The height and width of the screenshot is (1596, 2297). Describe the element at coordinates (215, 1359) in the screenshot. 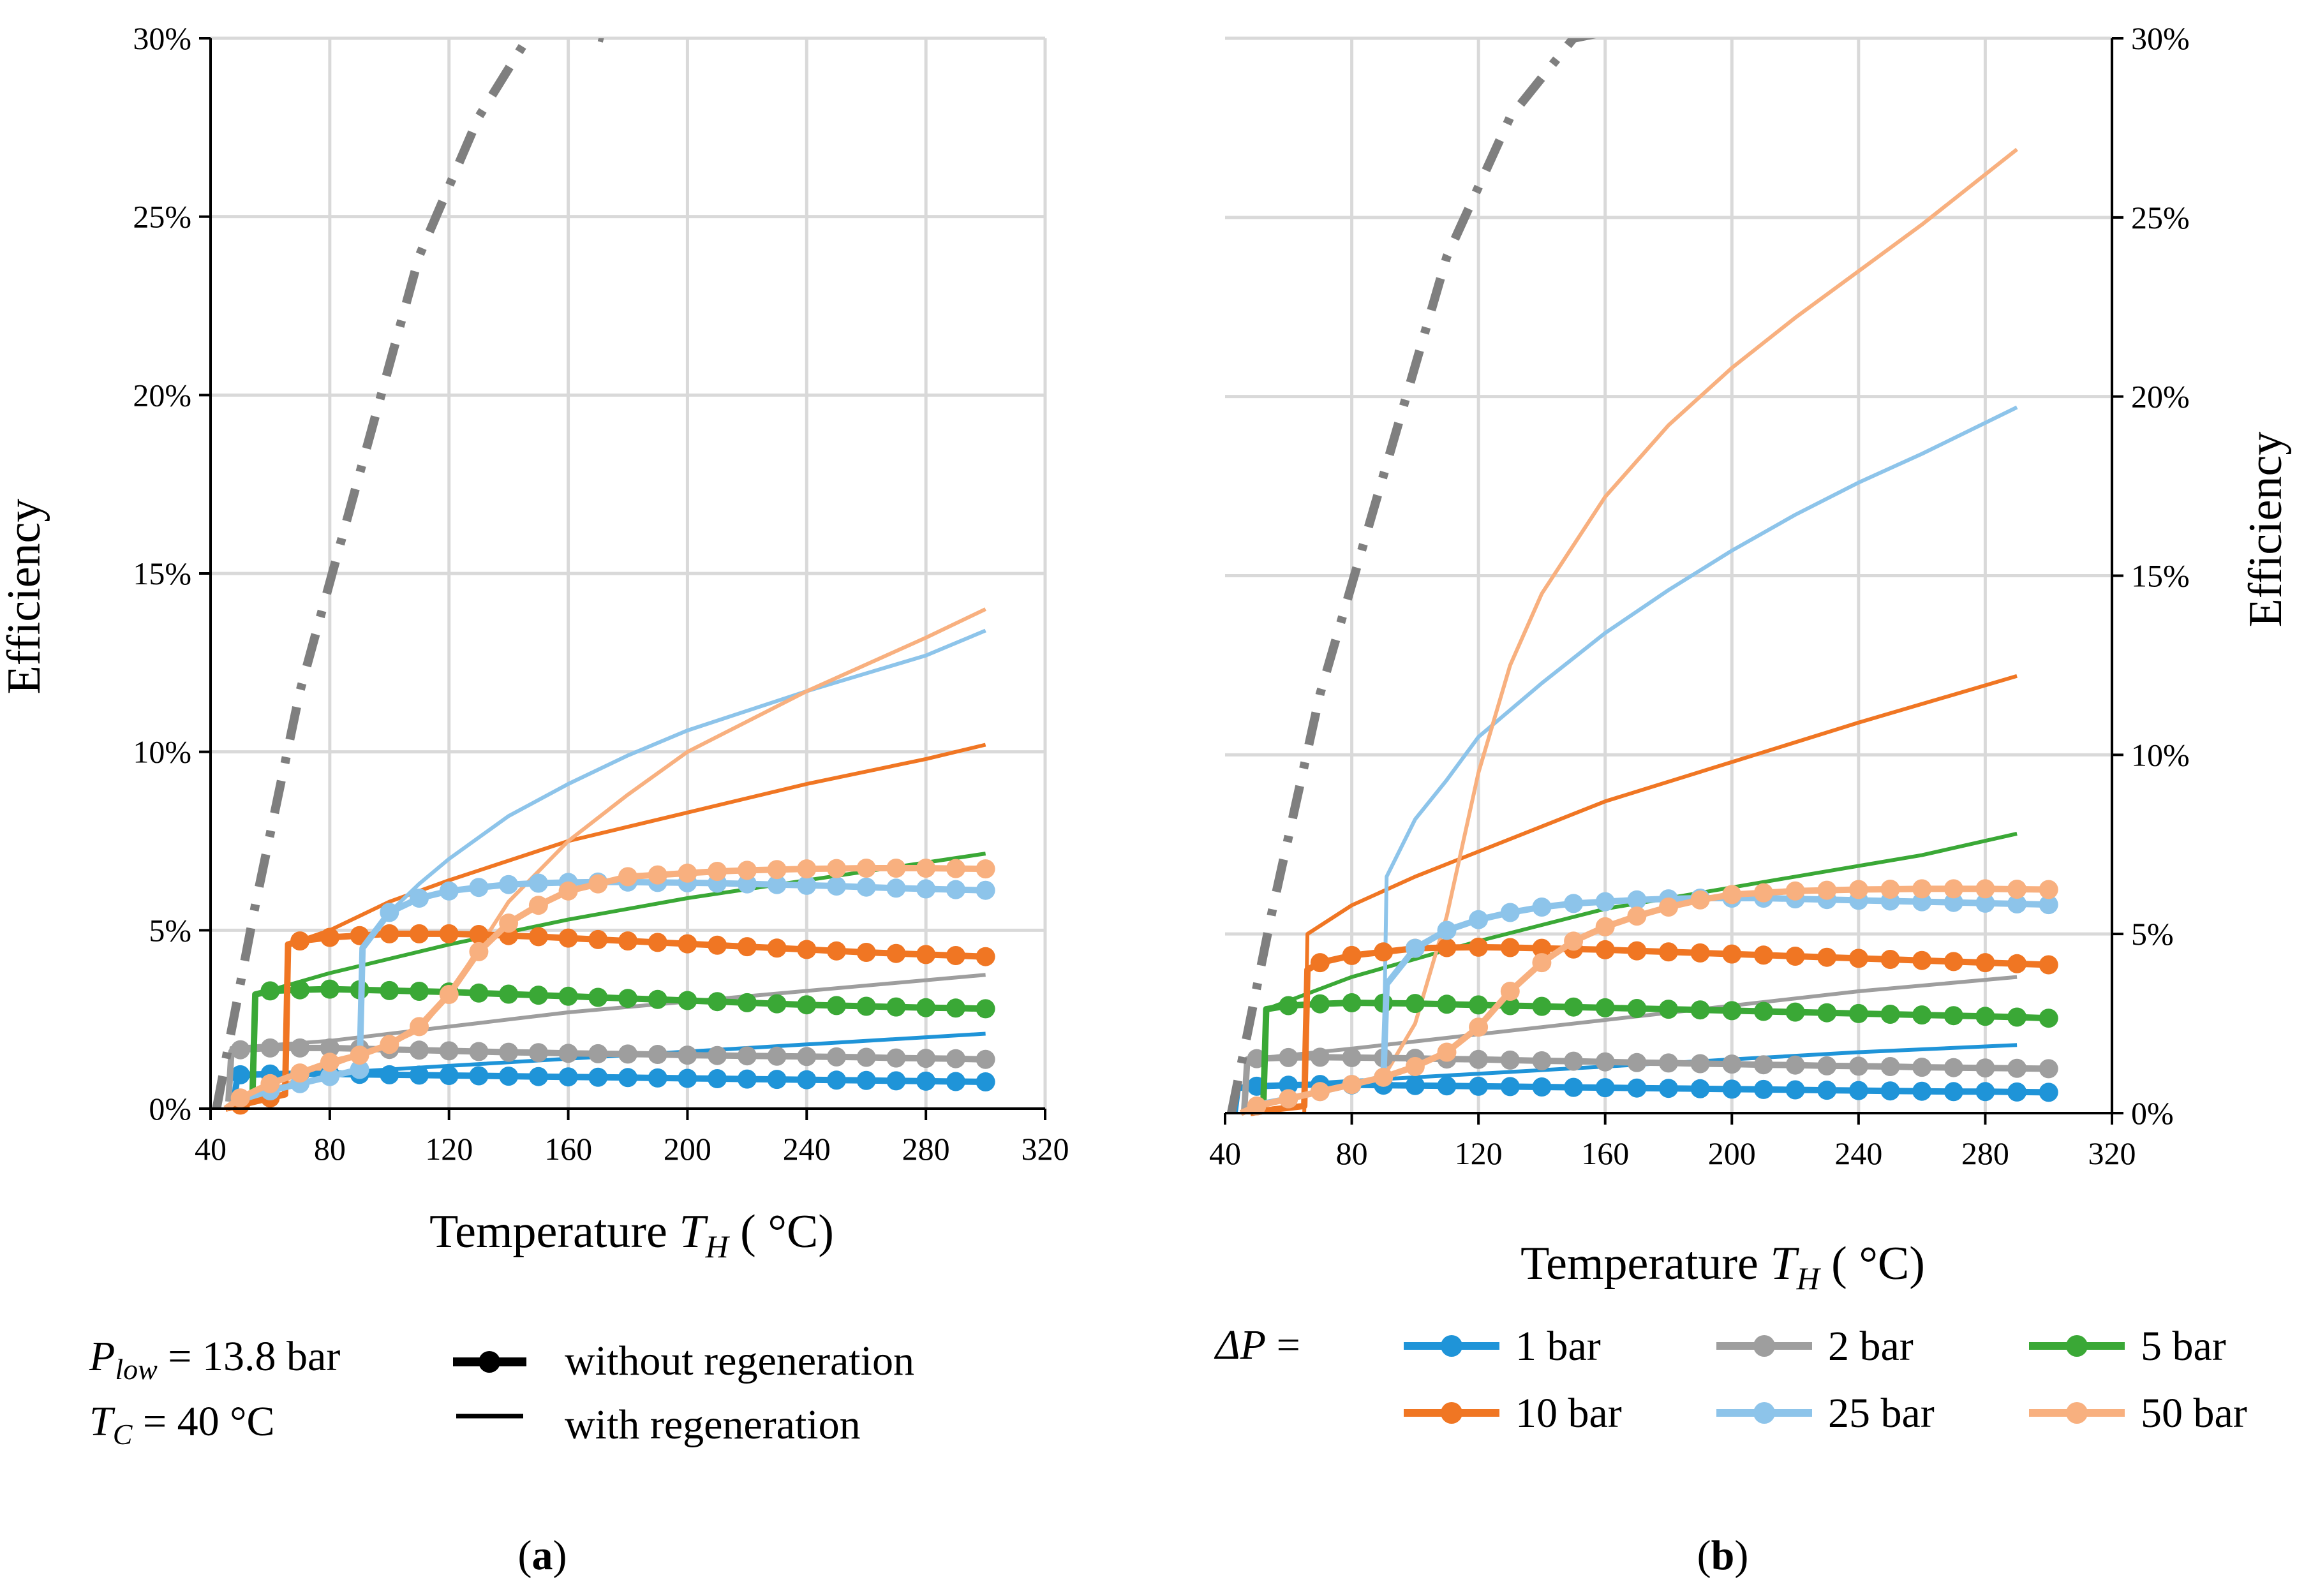

I see `legend-p-low: Plow = 13.8 bar` at that location.